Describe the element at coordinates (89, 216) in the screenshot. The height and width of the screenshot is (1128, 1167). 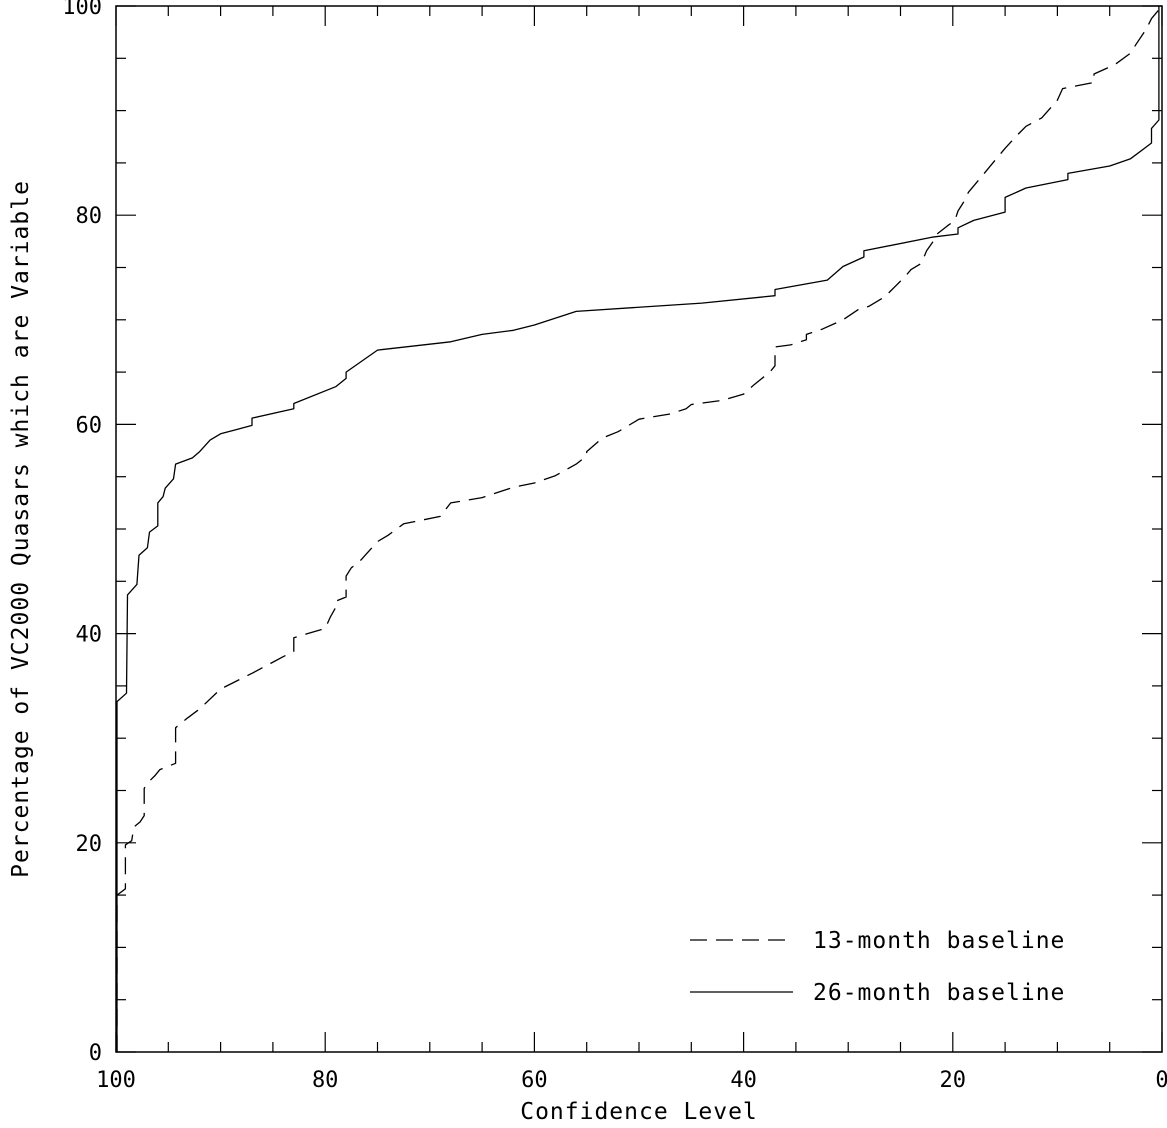
I see `y-tick-label: 80` at that location.